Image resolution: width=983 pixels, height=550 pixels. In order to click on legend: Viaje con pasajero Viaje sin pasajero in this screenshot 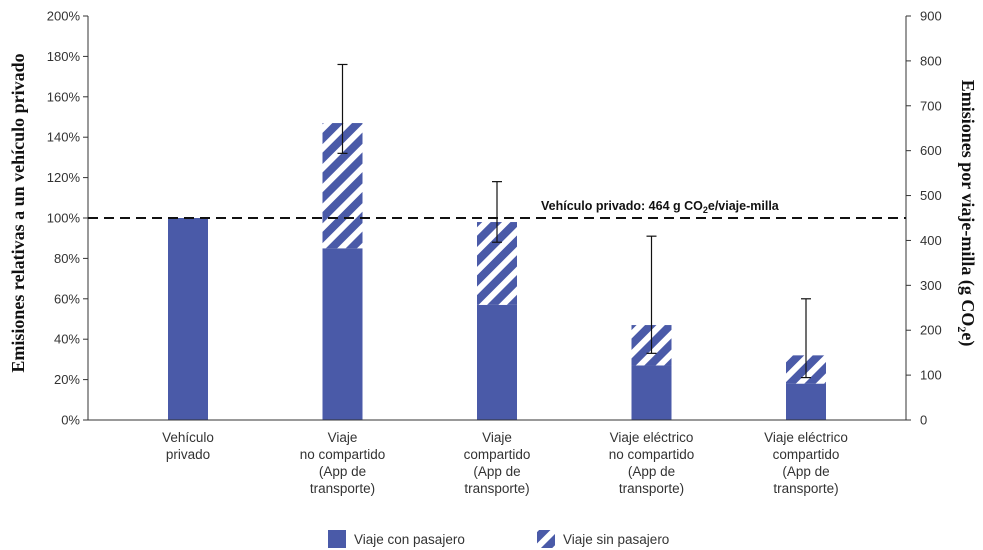, I will do `click(498, 539)`.